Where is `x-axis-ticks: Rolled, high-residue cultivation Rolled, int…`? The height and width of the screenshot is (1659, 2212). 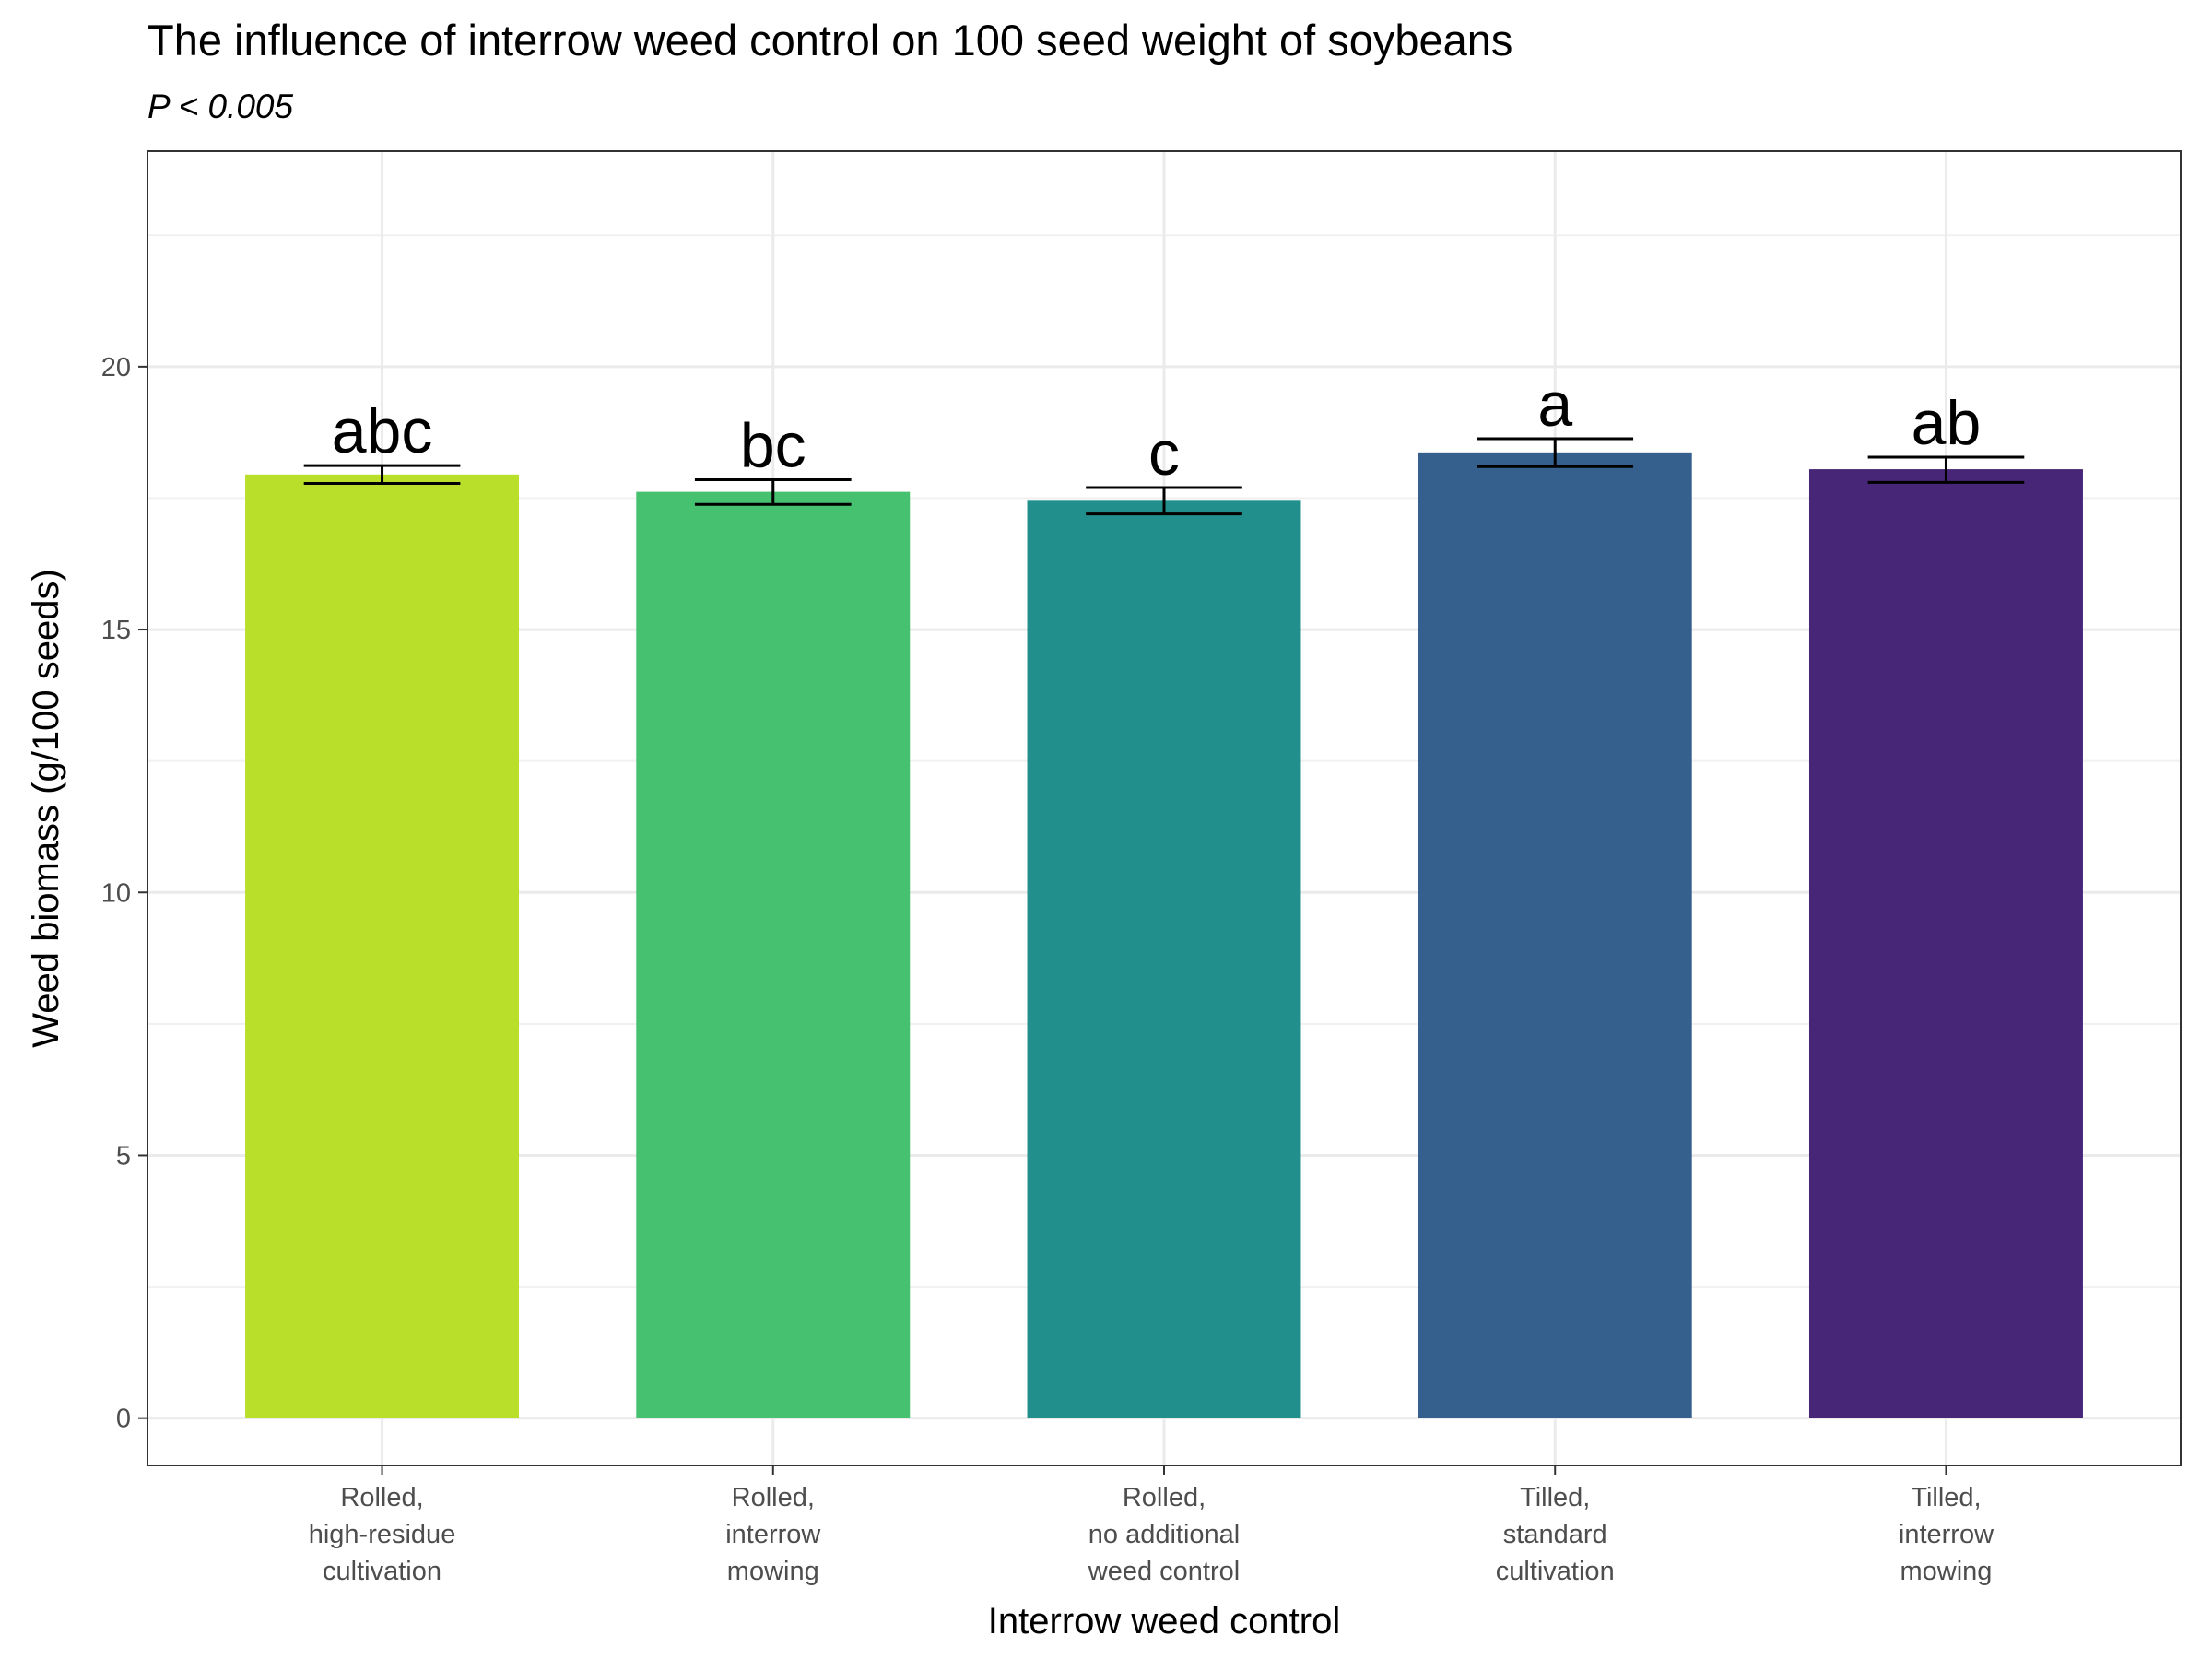
x-axis-ticks: Rolled, high-residue cultivation Rolled, int… is located at coordinates (1151, 1525).